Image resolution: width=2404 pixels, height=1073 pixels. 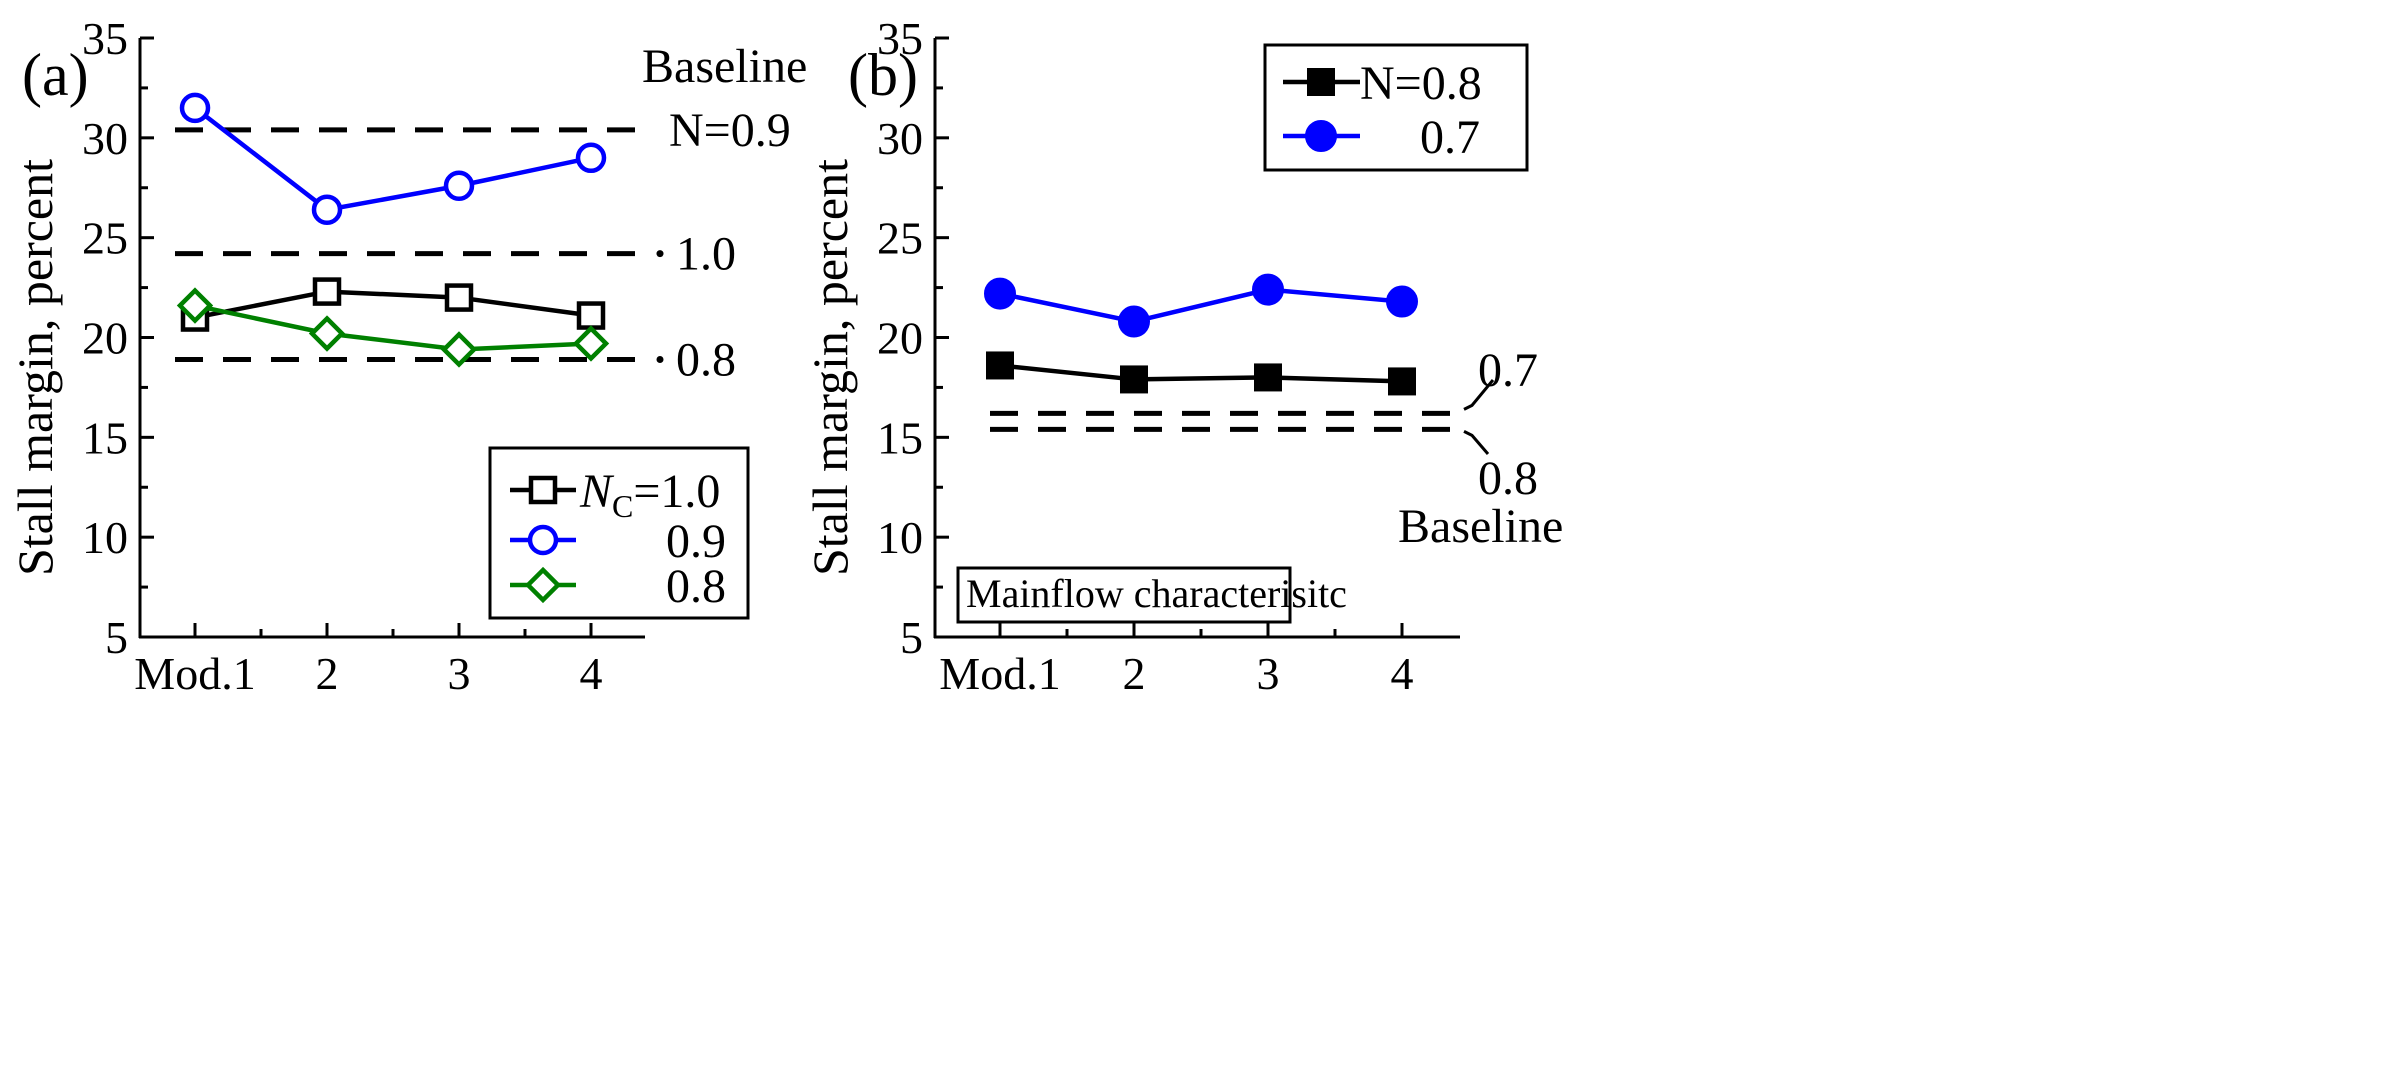 I want to click on legend-label: N=0.8, so click(x=1421, y=83).